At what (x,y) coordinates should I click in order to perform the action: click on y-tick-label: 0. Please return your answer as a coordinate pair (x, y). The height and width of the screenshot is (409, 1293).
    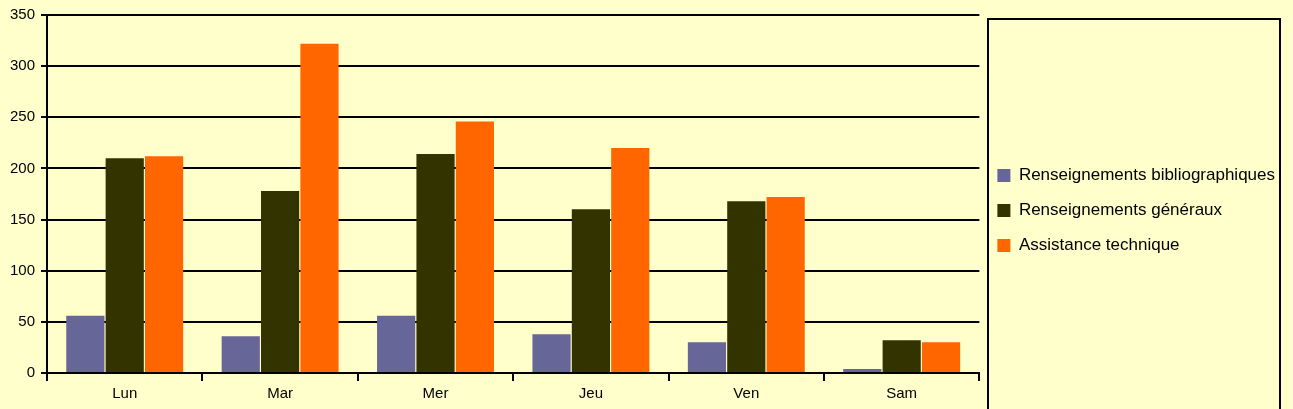
    Looking at the image, I should click on (31, 372).